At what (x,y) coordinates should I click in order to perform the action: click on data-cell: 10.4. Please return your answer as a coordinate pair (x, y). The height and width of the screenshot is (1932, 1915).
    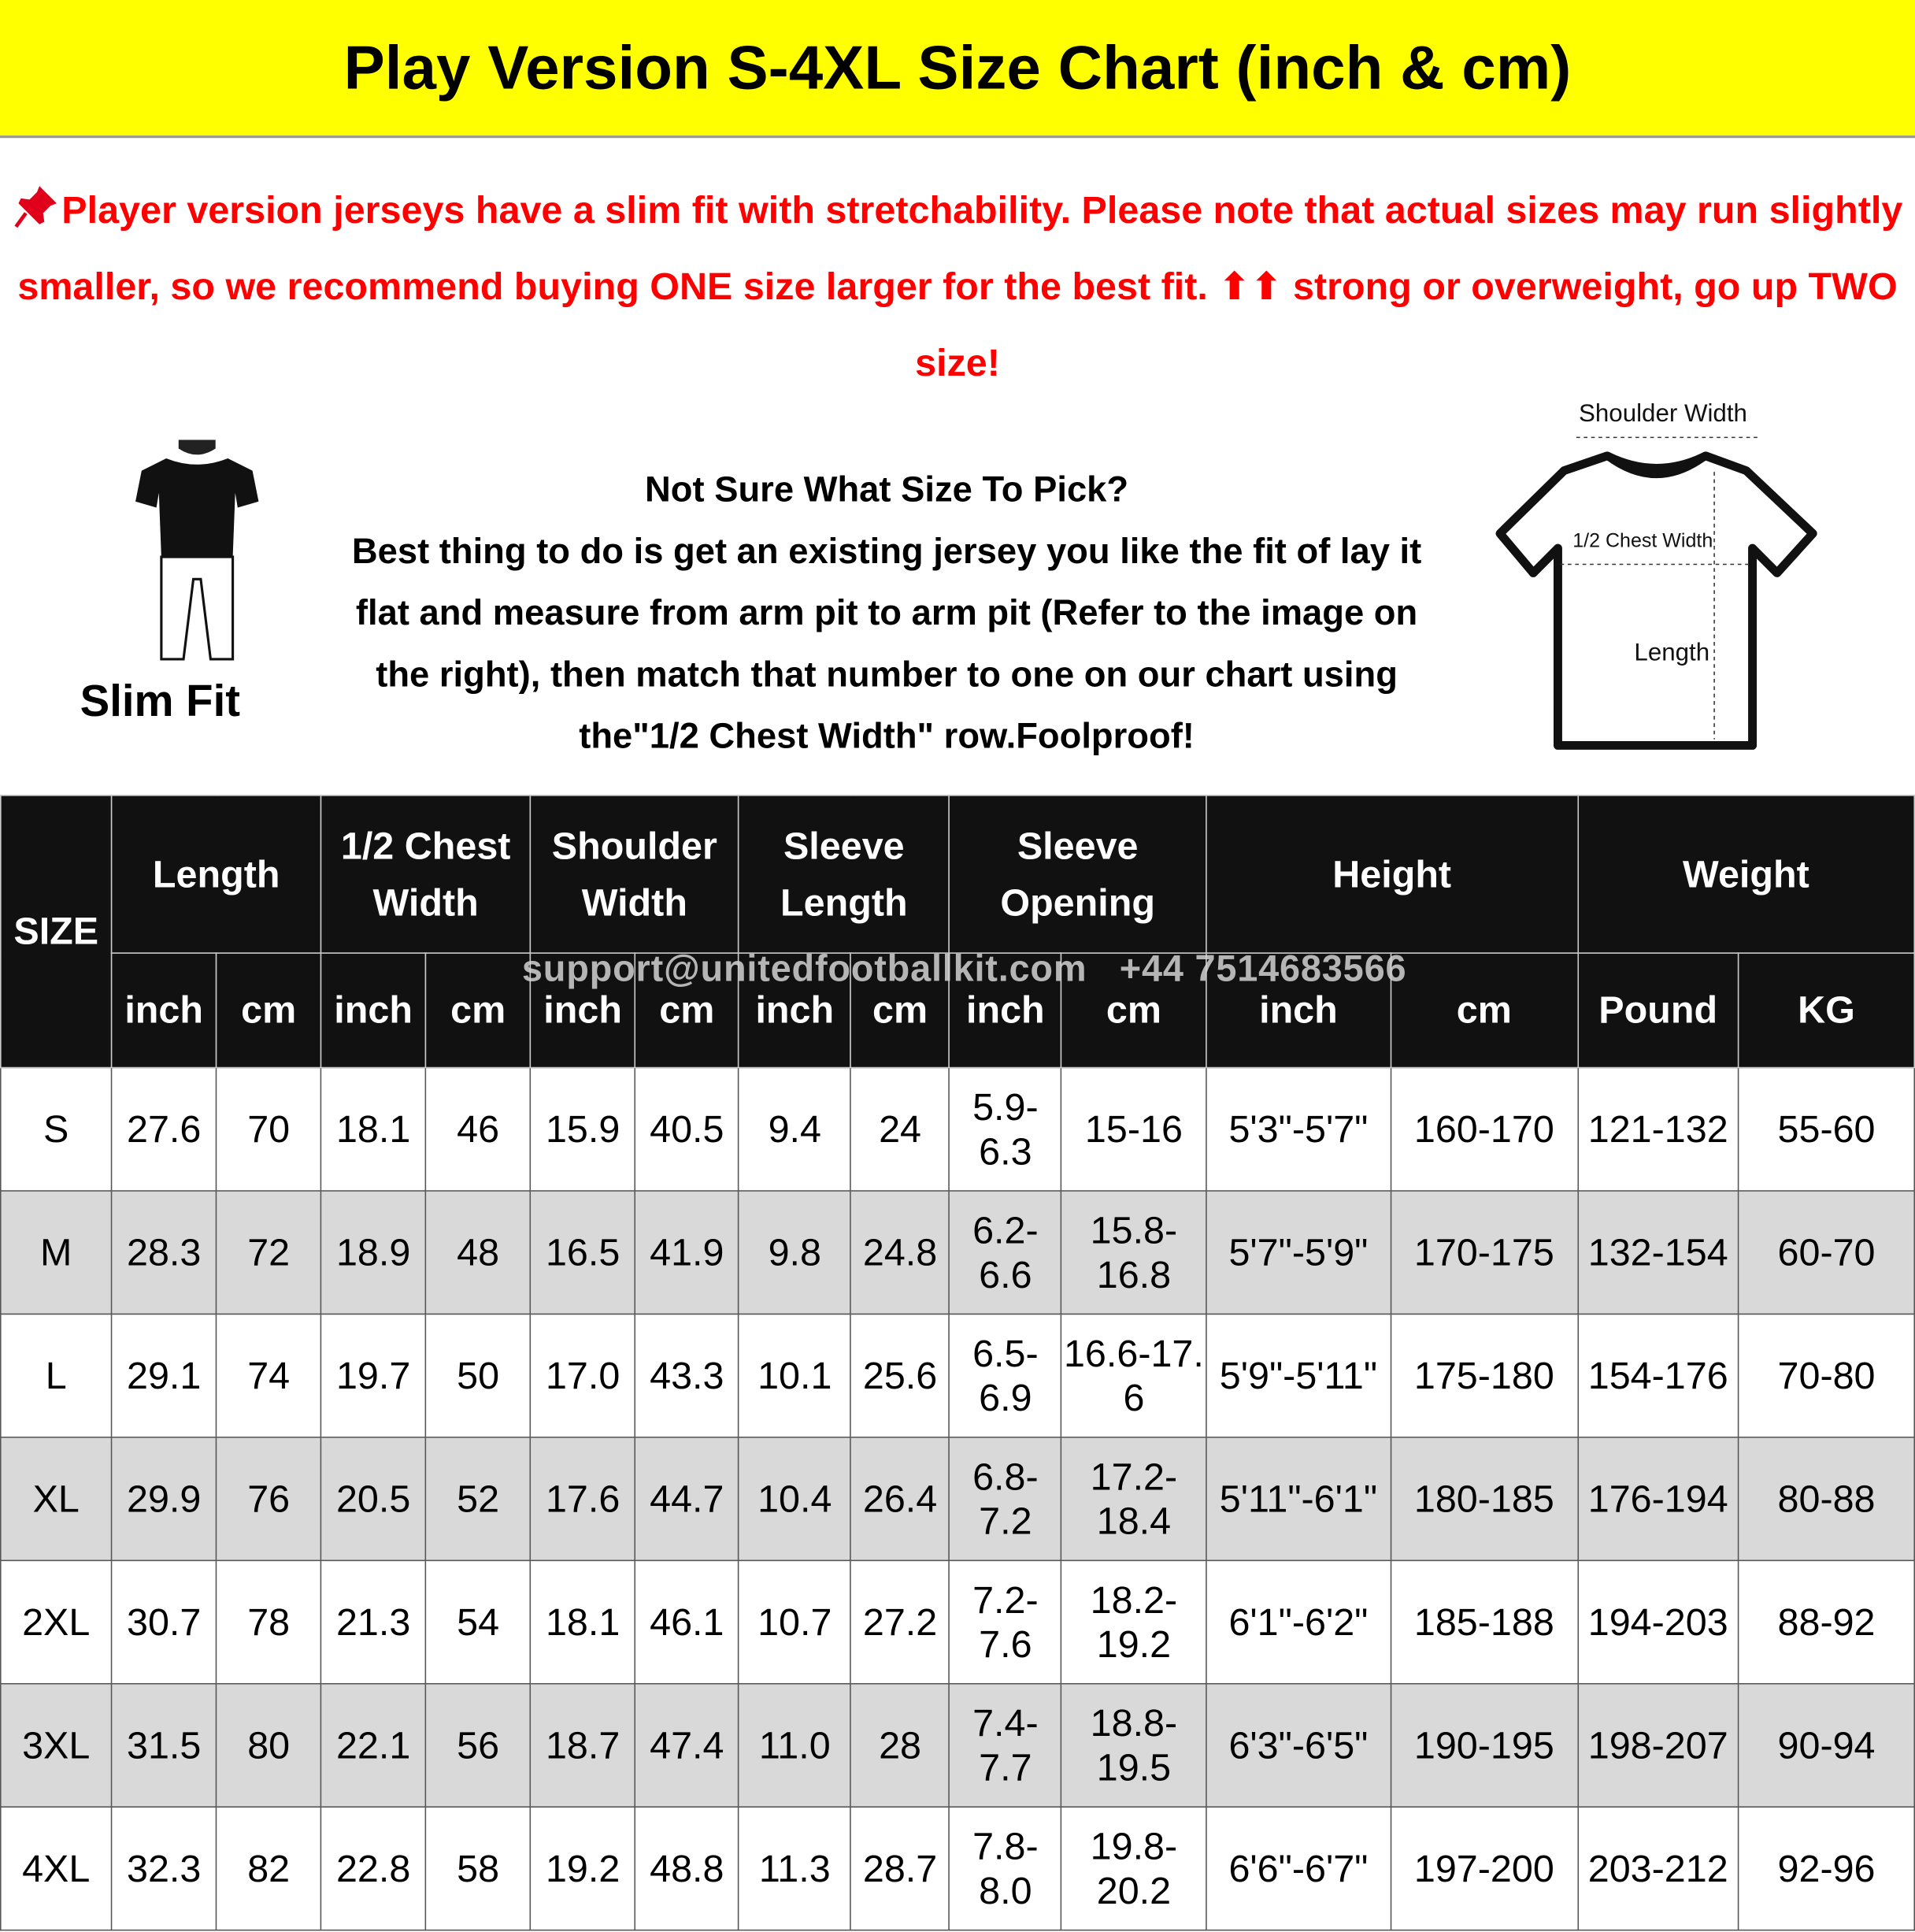
    Looking at the image, I should click on (795, 1500).